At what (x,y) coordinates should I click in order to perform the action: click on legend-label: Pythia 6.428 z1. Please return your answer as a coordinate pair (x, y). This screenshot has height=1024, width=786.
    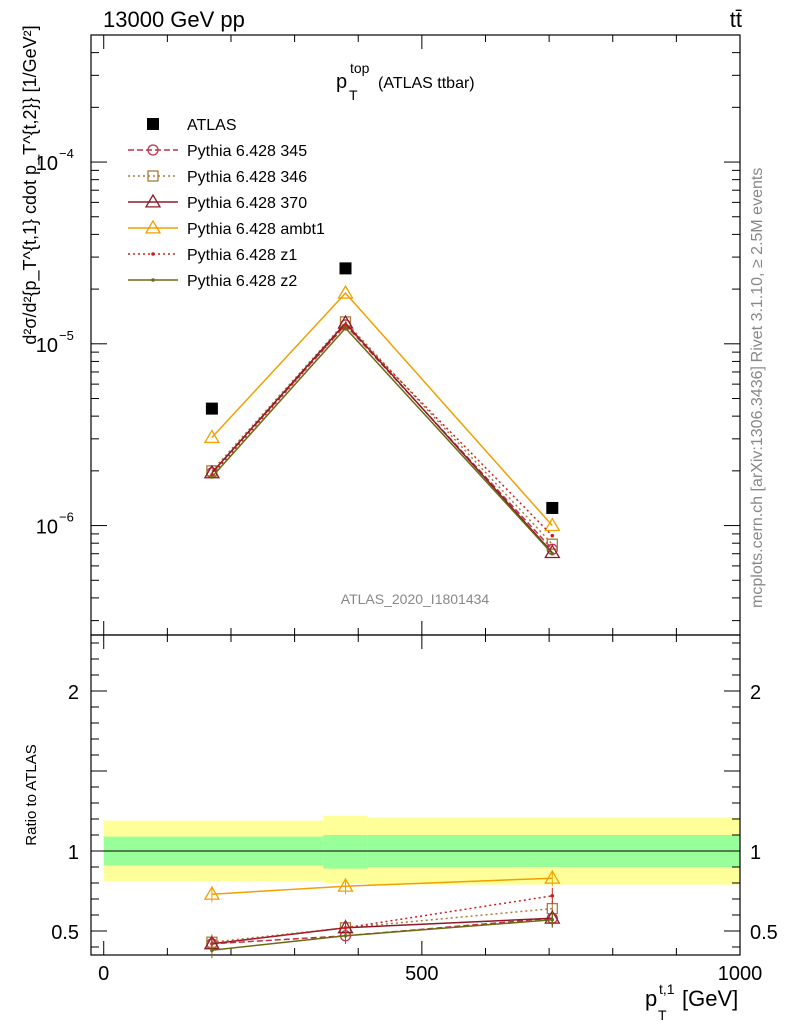
    Looking at the image, I should click on (242, 255).